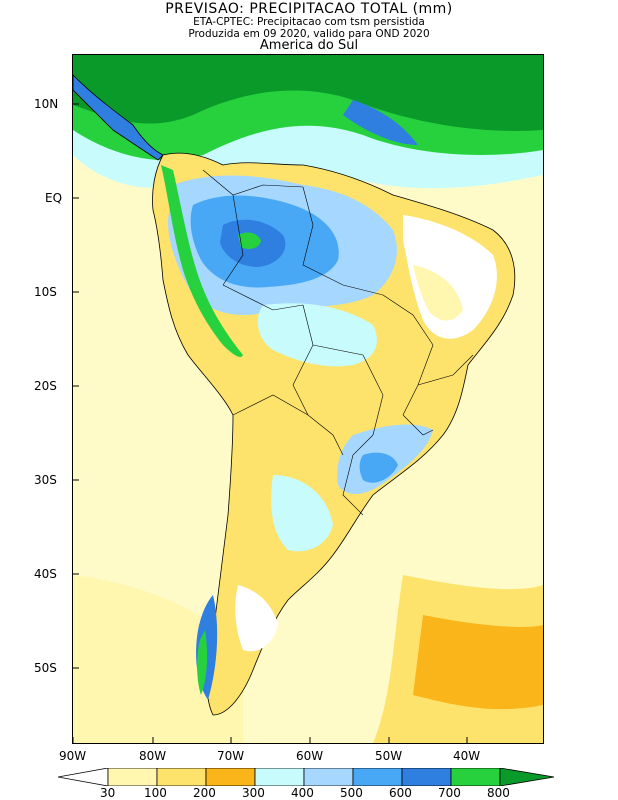  What do you see at coordinates (155, 793) in the screenshot?
I see `colorbar-label-100: 100` at bounding box center [155, 793].